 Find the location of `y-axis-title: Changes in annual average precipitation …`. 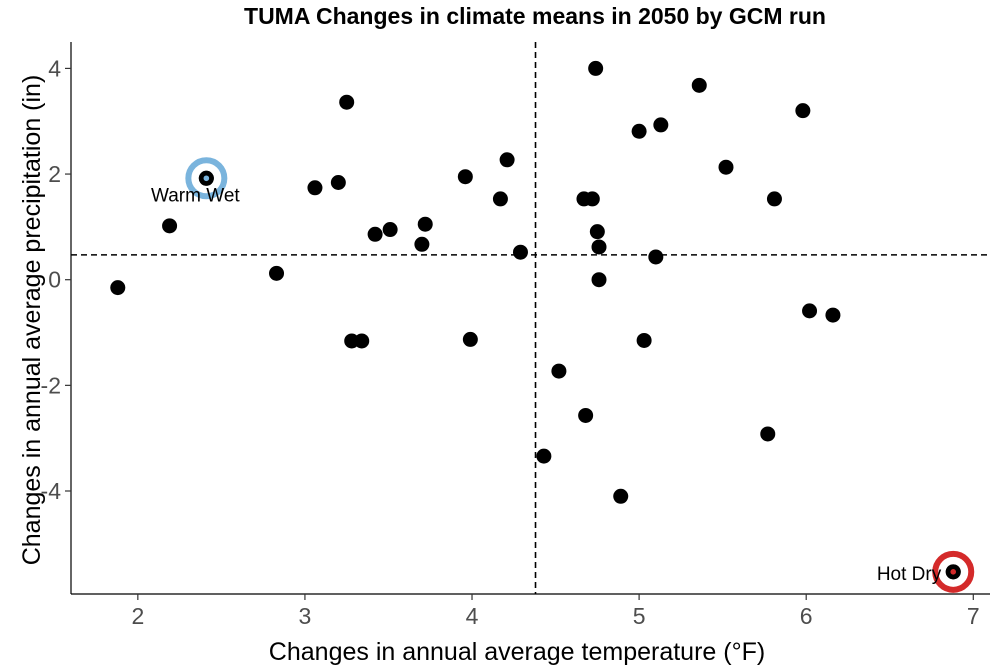

y-axis-title: Changes in annual average precipitation … is located at coordinates (32, 320).